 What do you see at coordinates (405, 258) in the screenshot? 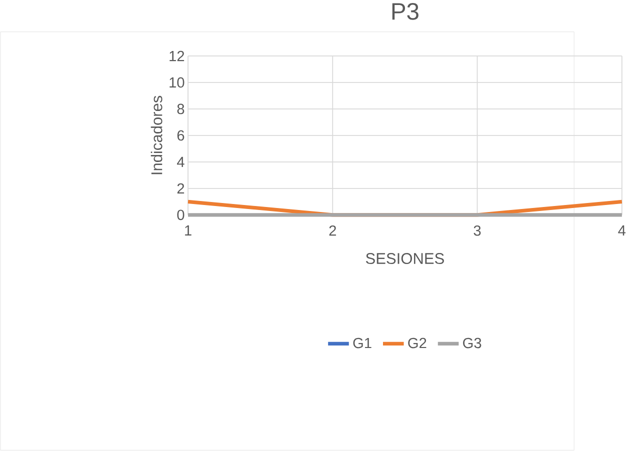
I see `x-axis-title: SESIONES` at bounding box center [405, 258].